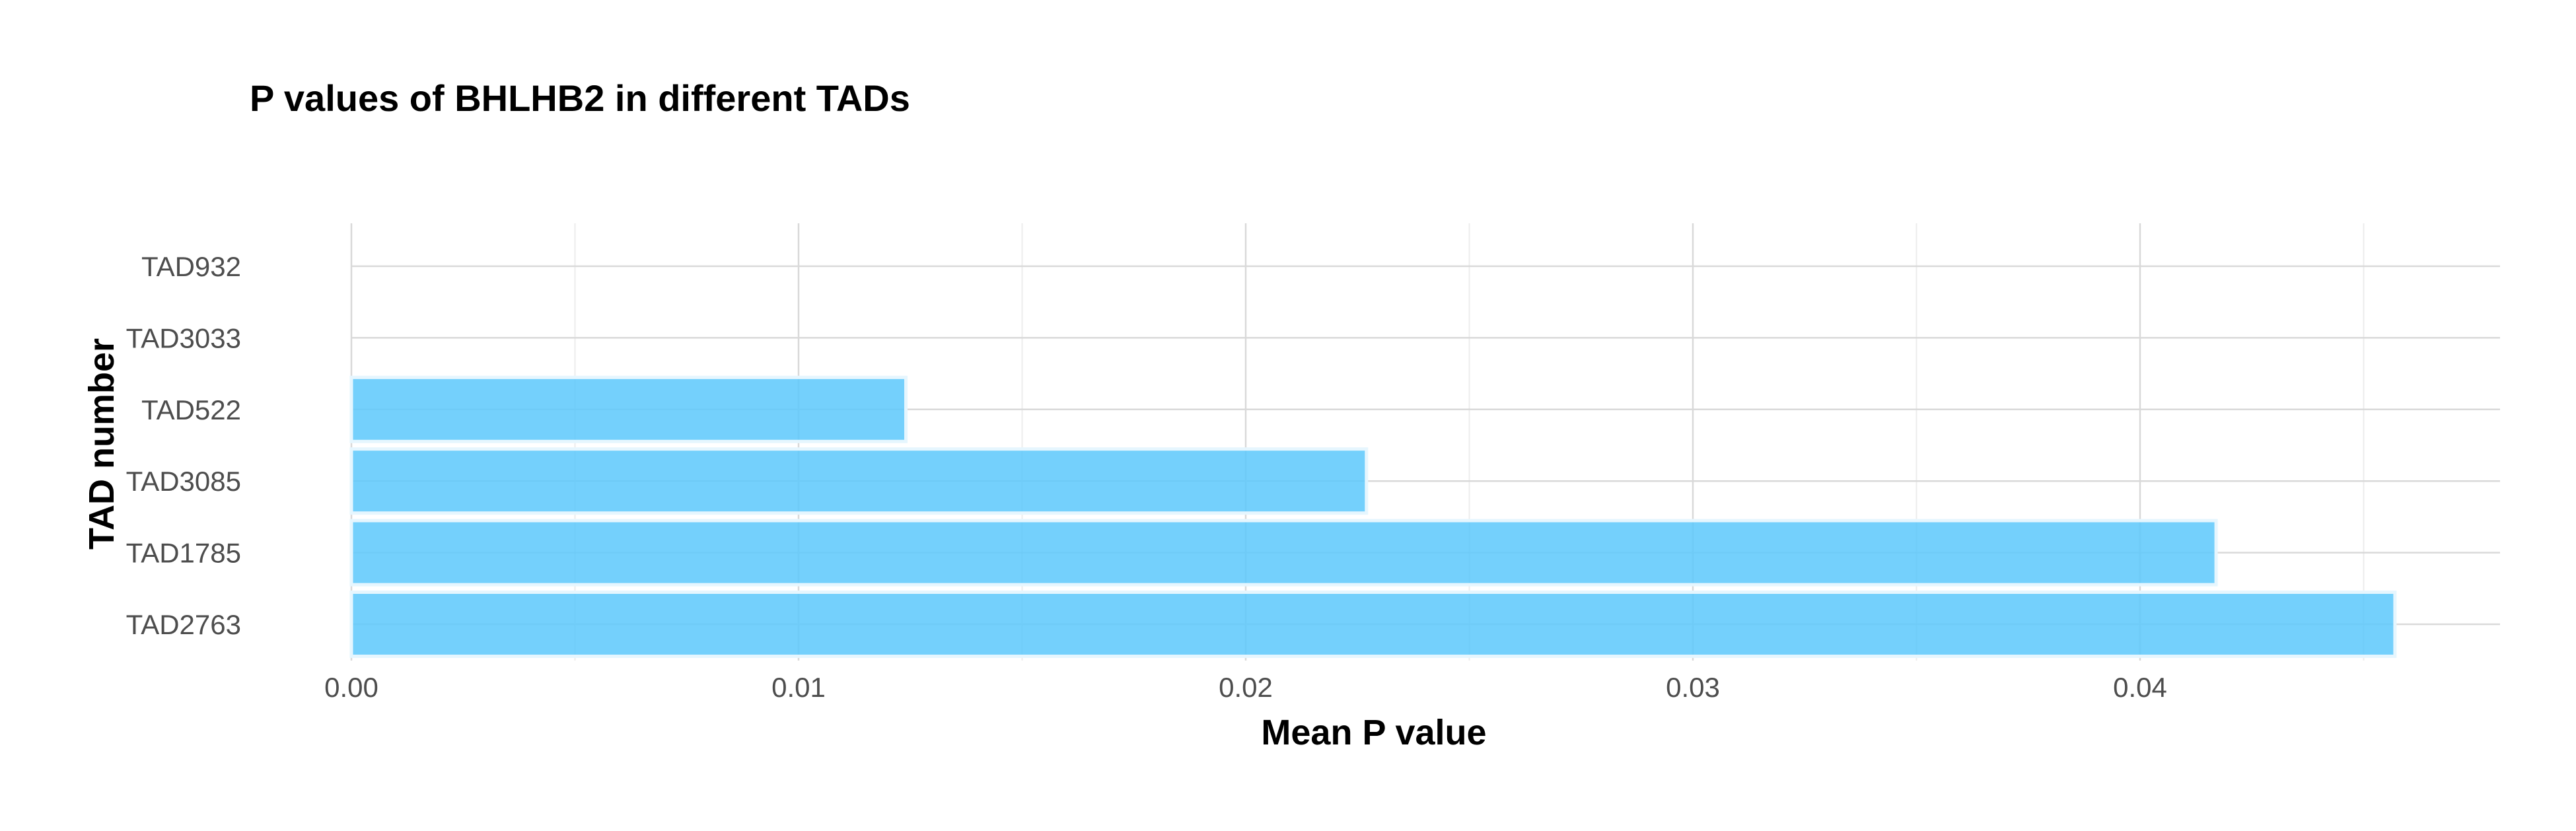 The image size is (2576, 831). Describe the element at coordinates (1373, 624) in the screenshot. I see `bar-tad2763` at that location.